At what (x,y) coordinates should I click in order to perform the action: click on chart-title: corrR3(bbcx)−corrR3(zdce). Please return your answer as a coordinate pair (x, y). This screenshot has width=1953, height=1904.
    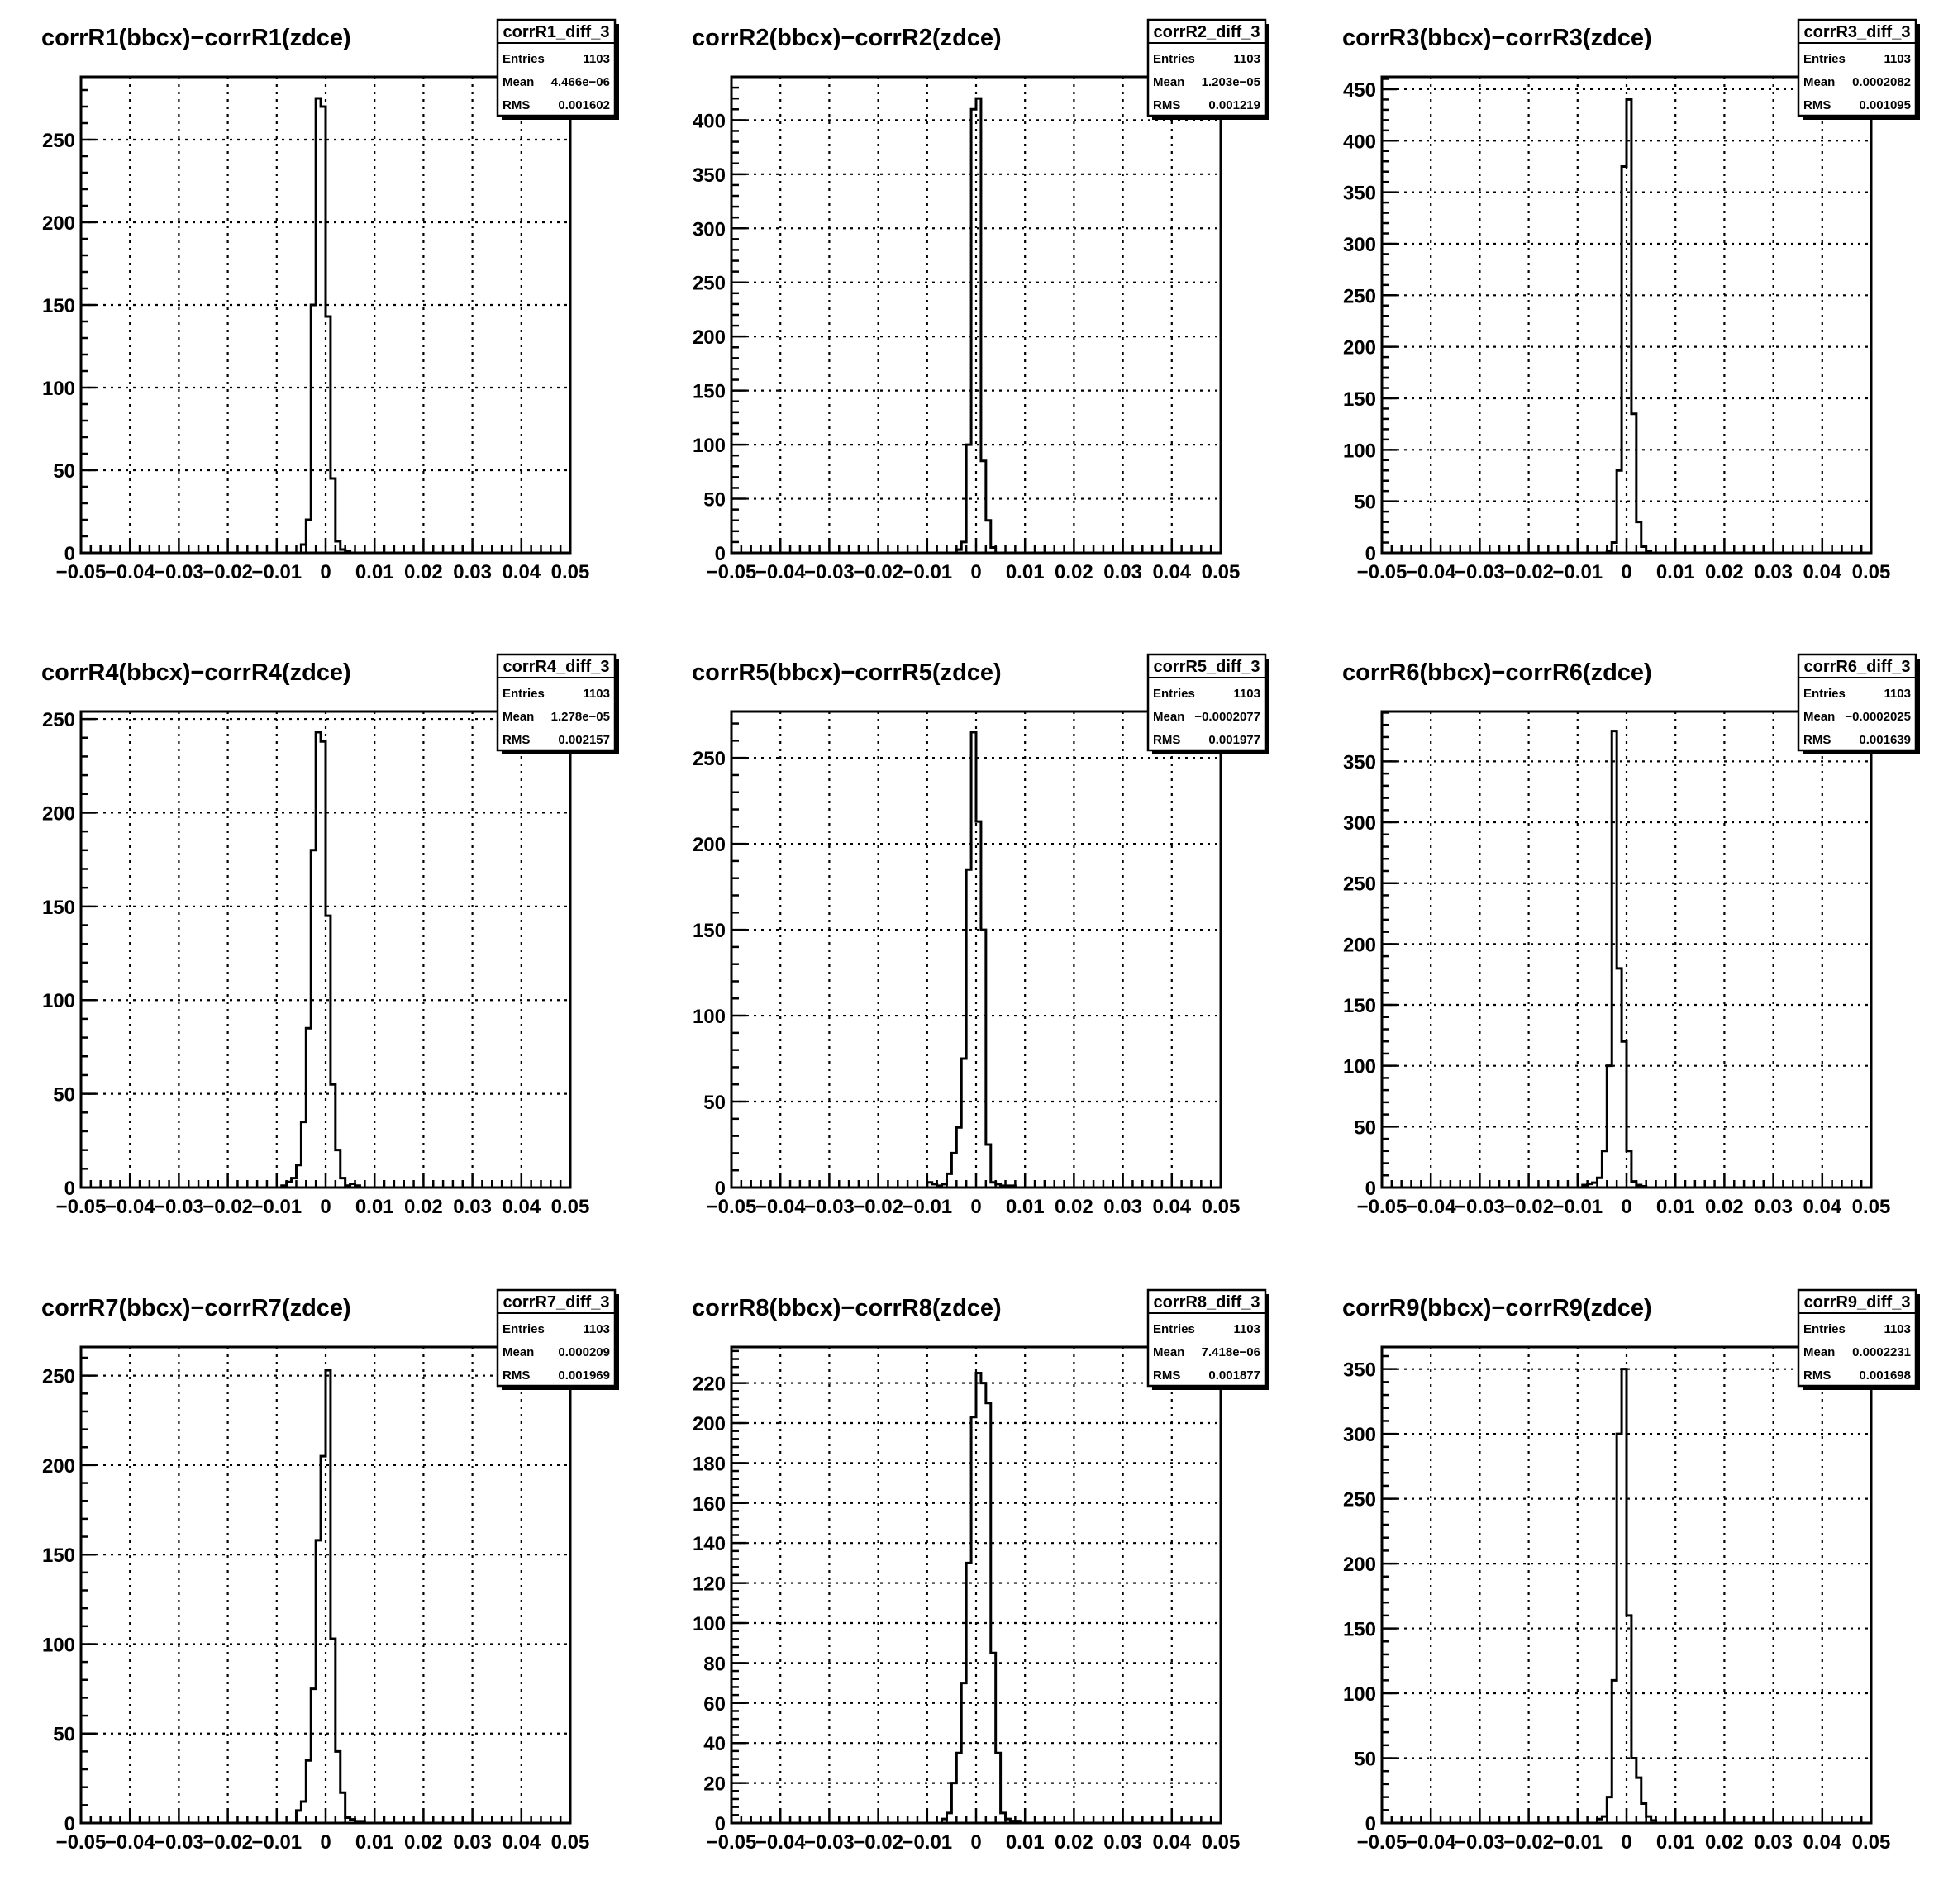
    Looking at the image, I should click on (1497, 38).